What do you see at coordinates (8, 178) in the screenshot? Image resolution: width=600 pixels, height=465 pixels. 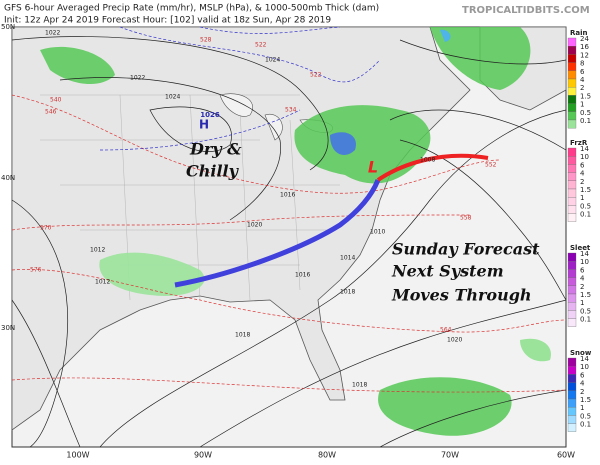 I see `lat-label: 40N` at bounding box center [8, 178].